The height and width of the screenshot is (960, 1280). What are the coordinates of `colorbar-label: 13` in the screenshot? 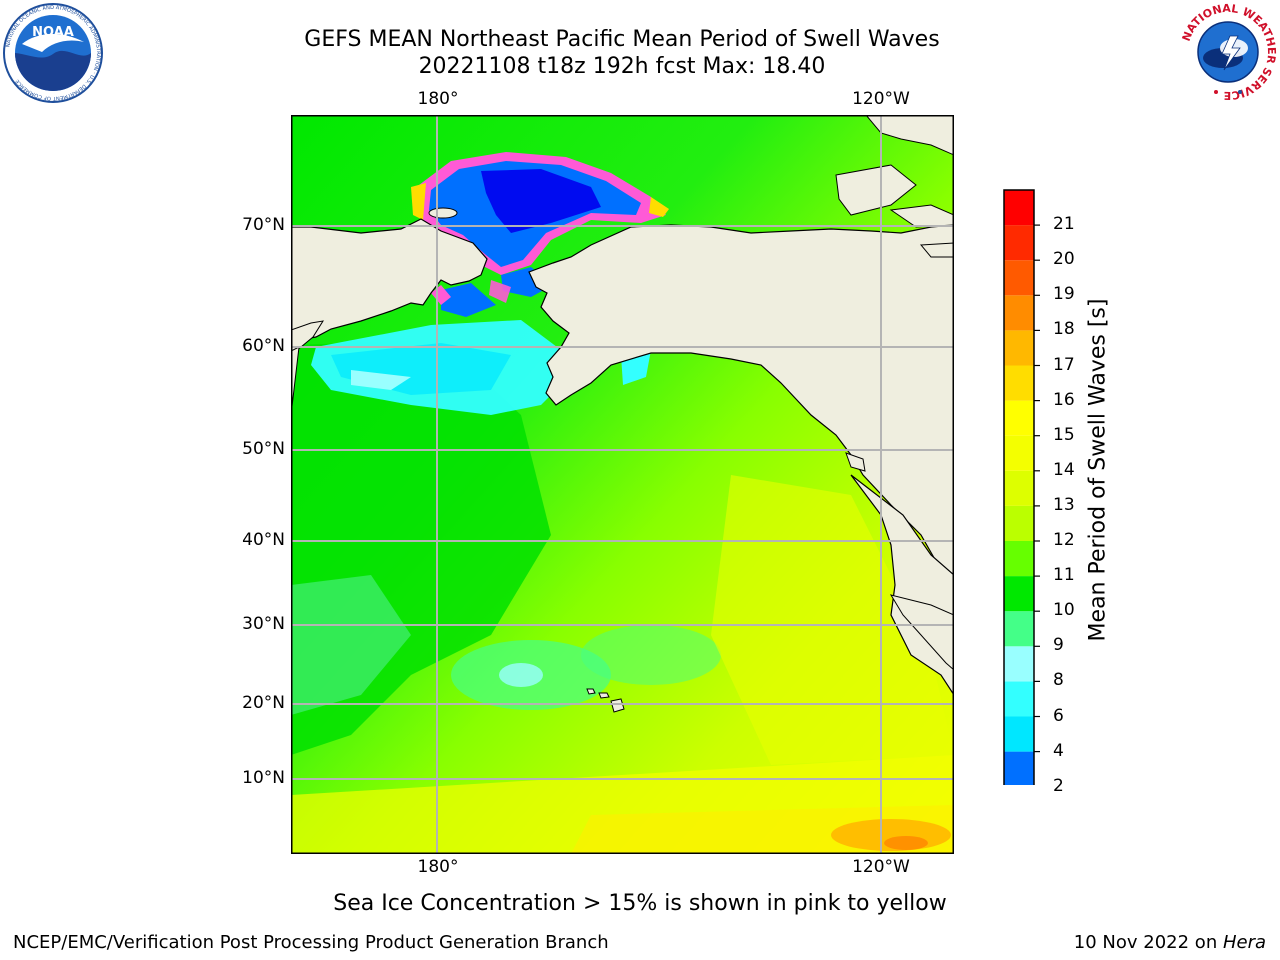 It's located at (1064, 504).